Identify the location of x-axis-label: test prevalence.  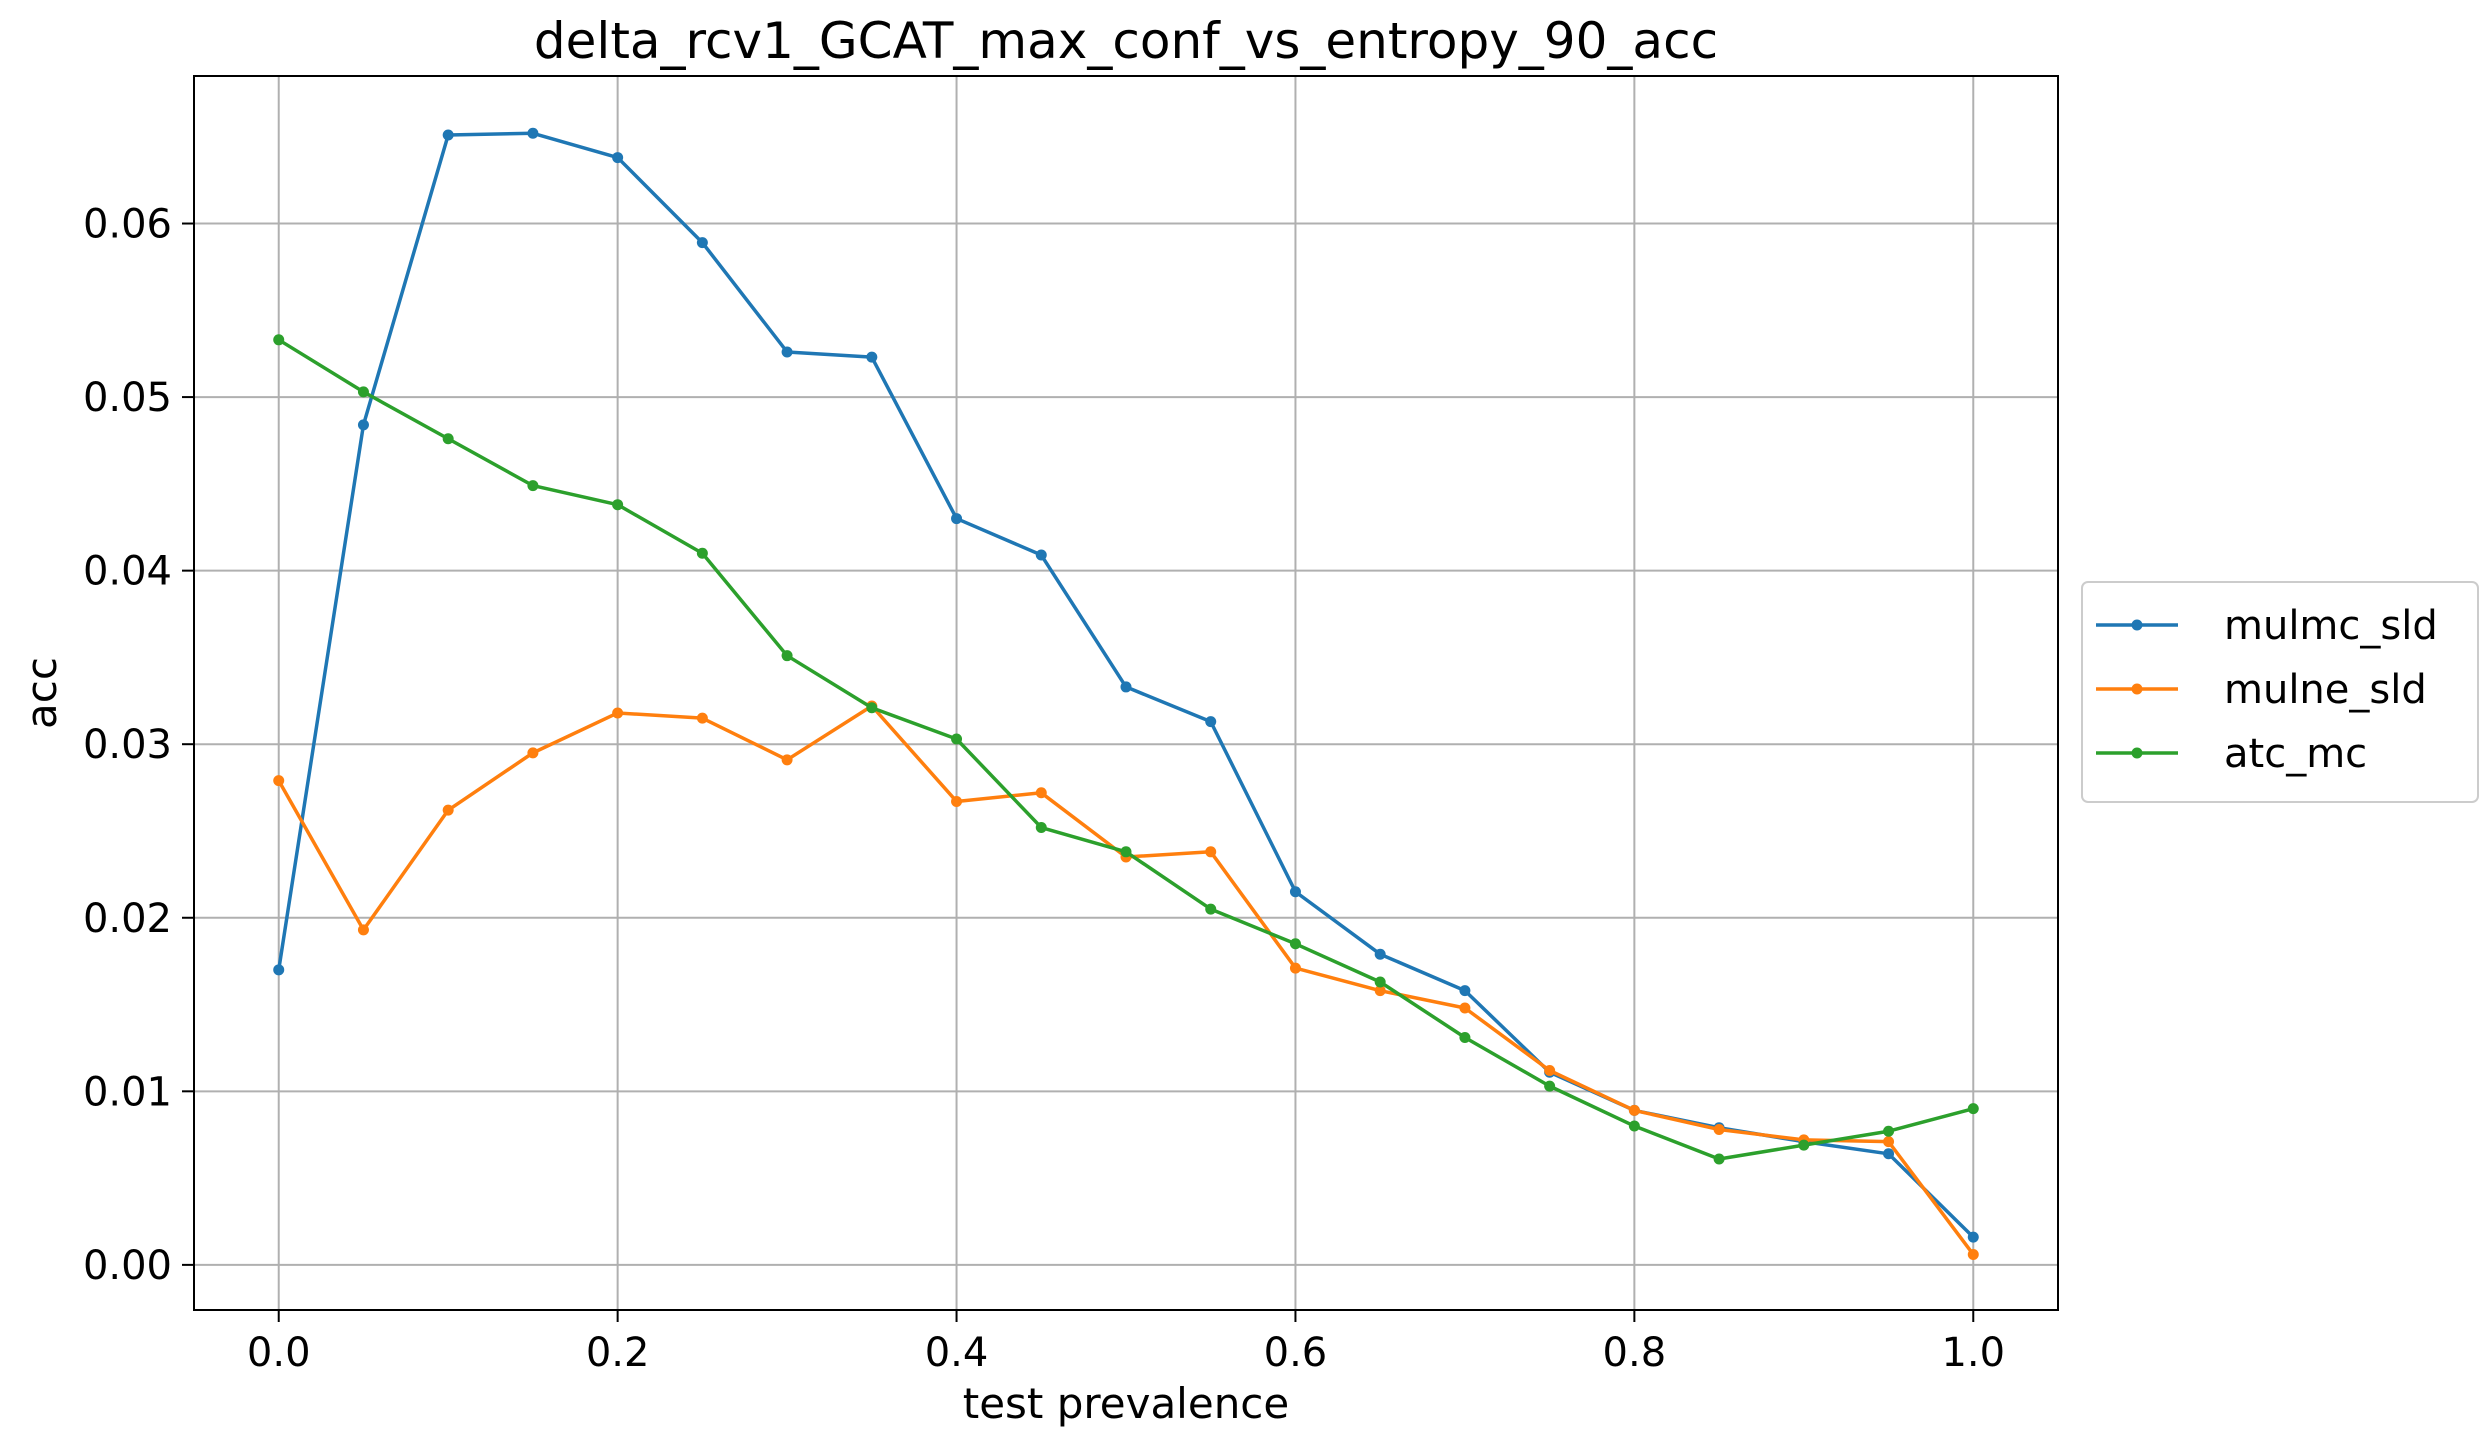
(1126, 1403).